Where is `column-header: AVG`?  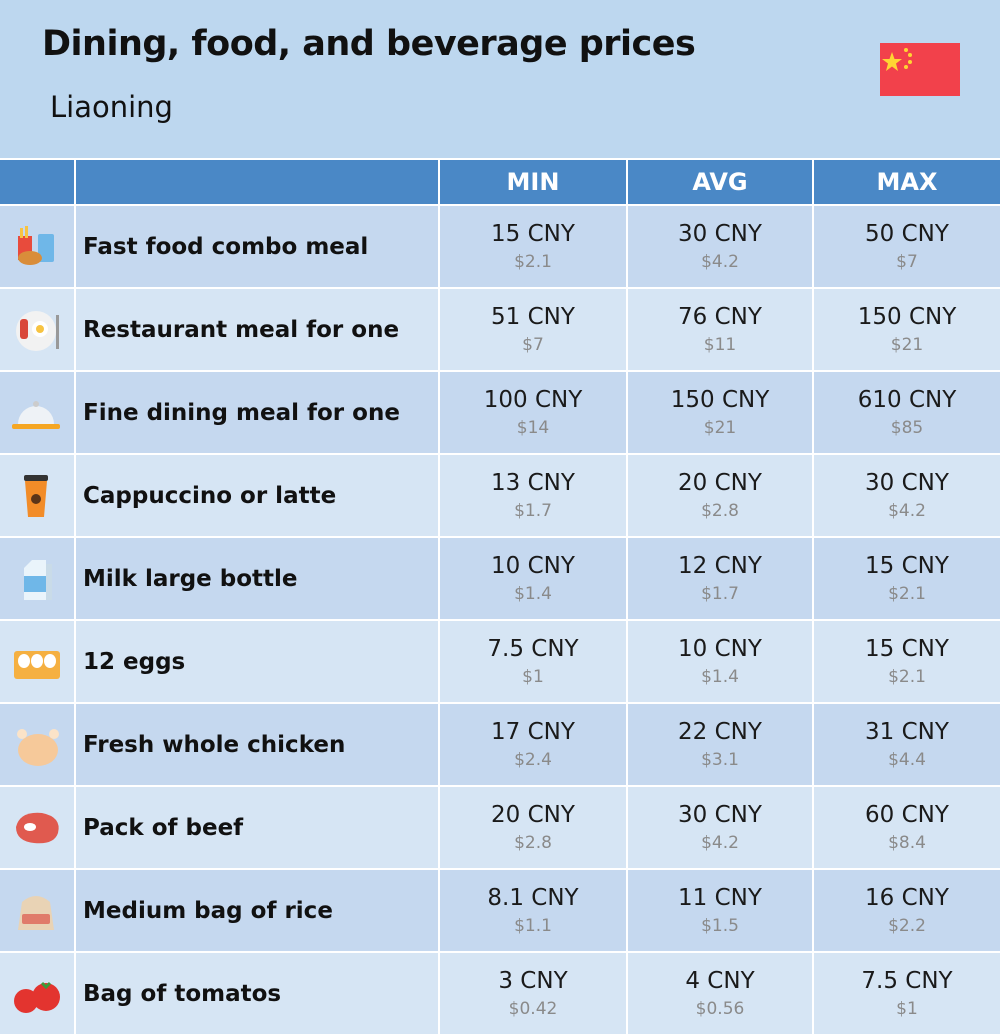 column-header: AVG is located at coordinates (720, 182).